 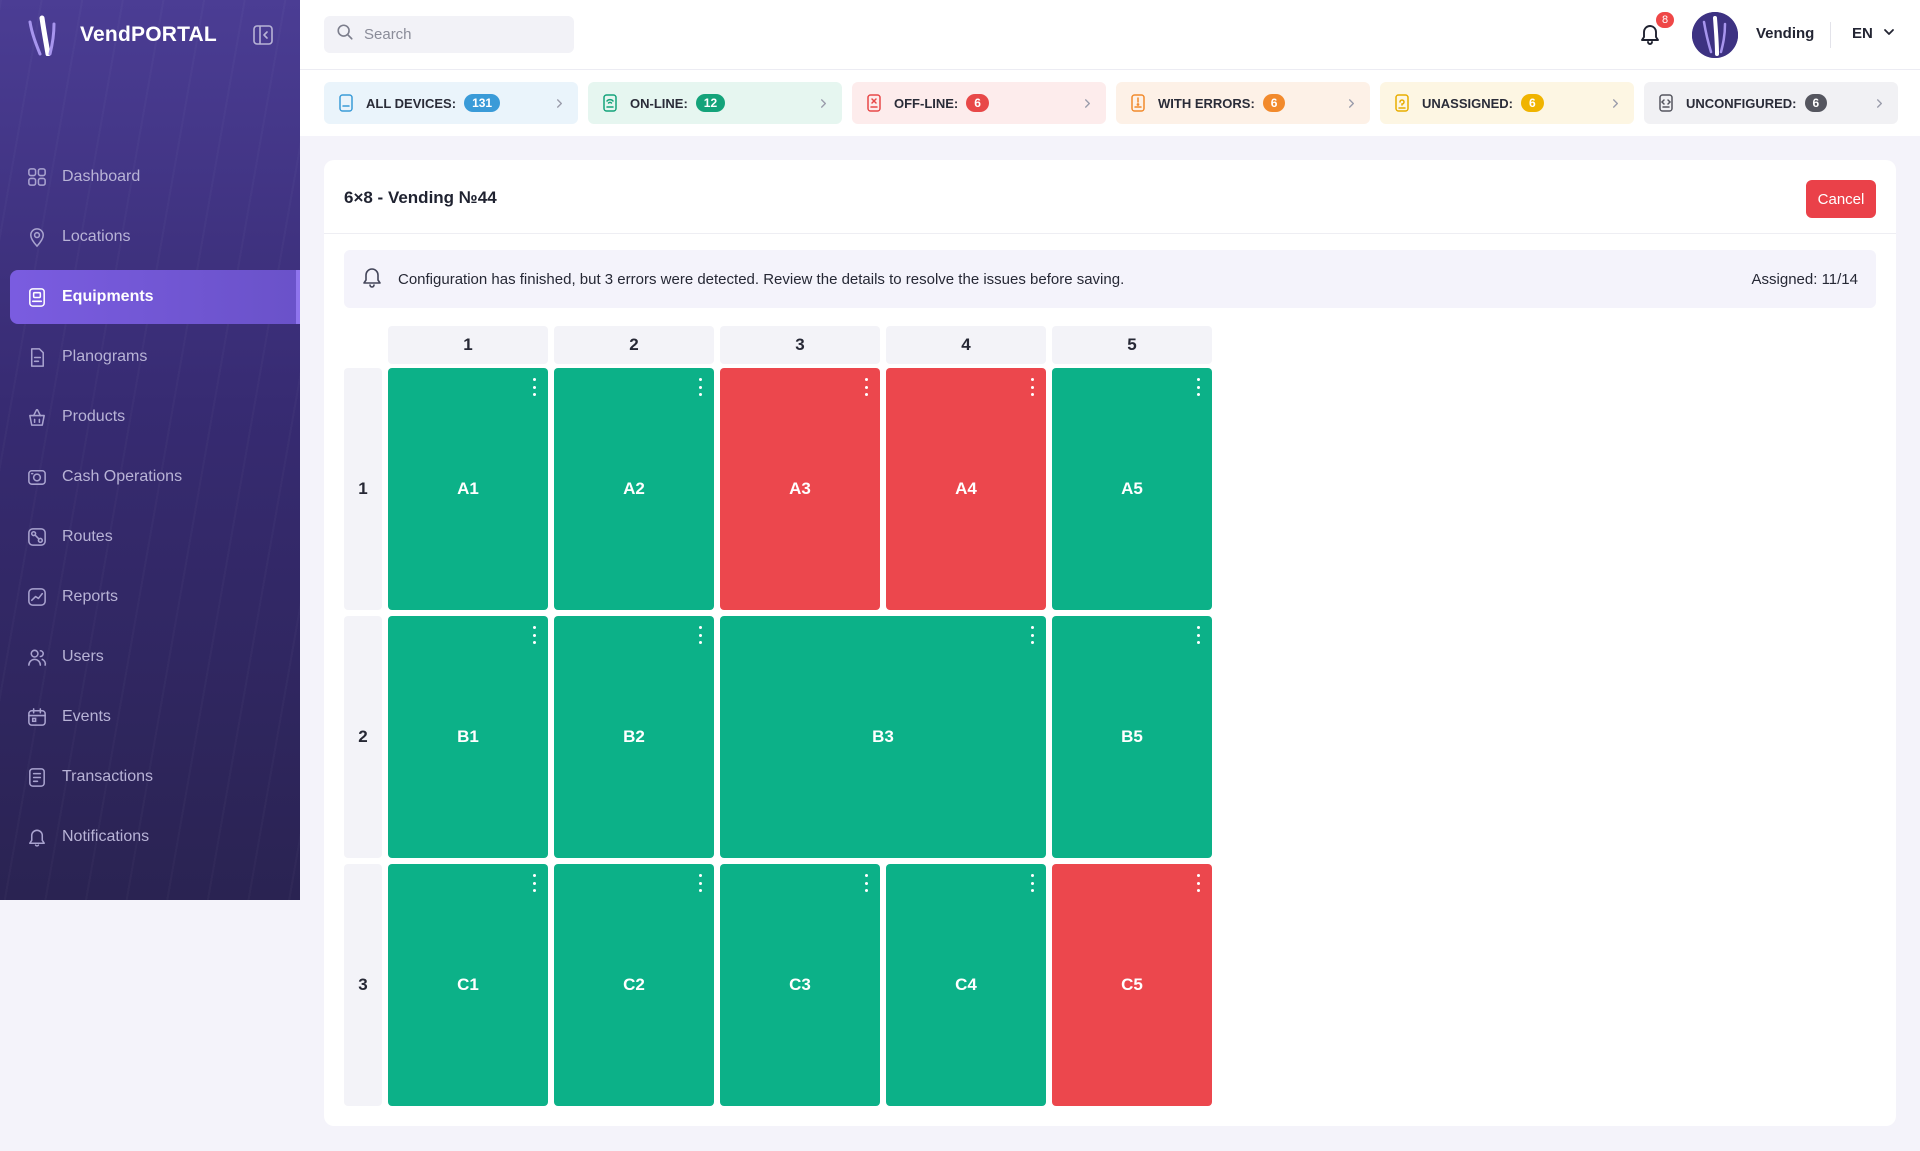 What do you see at coordinates (155, 237) in the screenshot?
I see `sidebar-item-locations: Locations` at bounding box center [155, 237].